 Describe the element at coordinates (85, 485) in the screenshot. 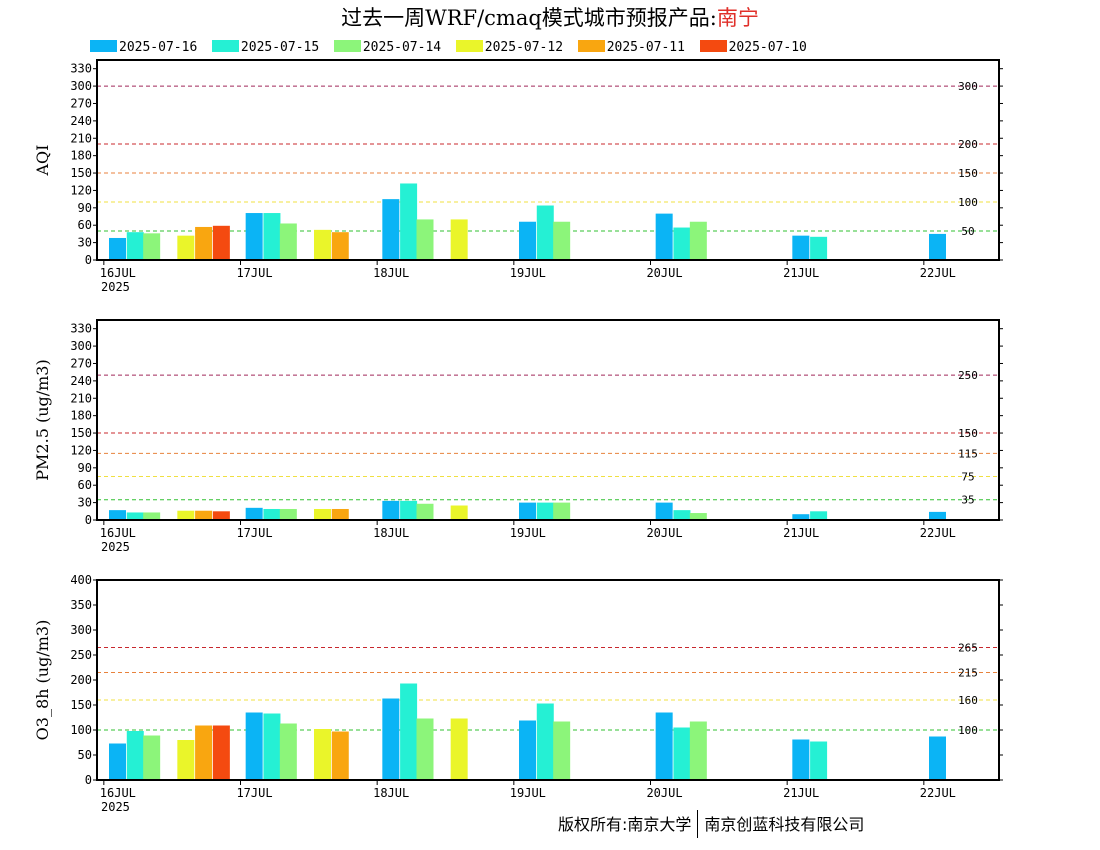

I see `y-tick-label: 60` at that location.